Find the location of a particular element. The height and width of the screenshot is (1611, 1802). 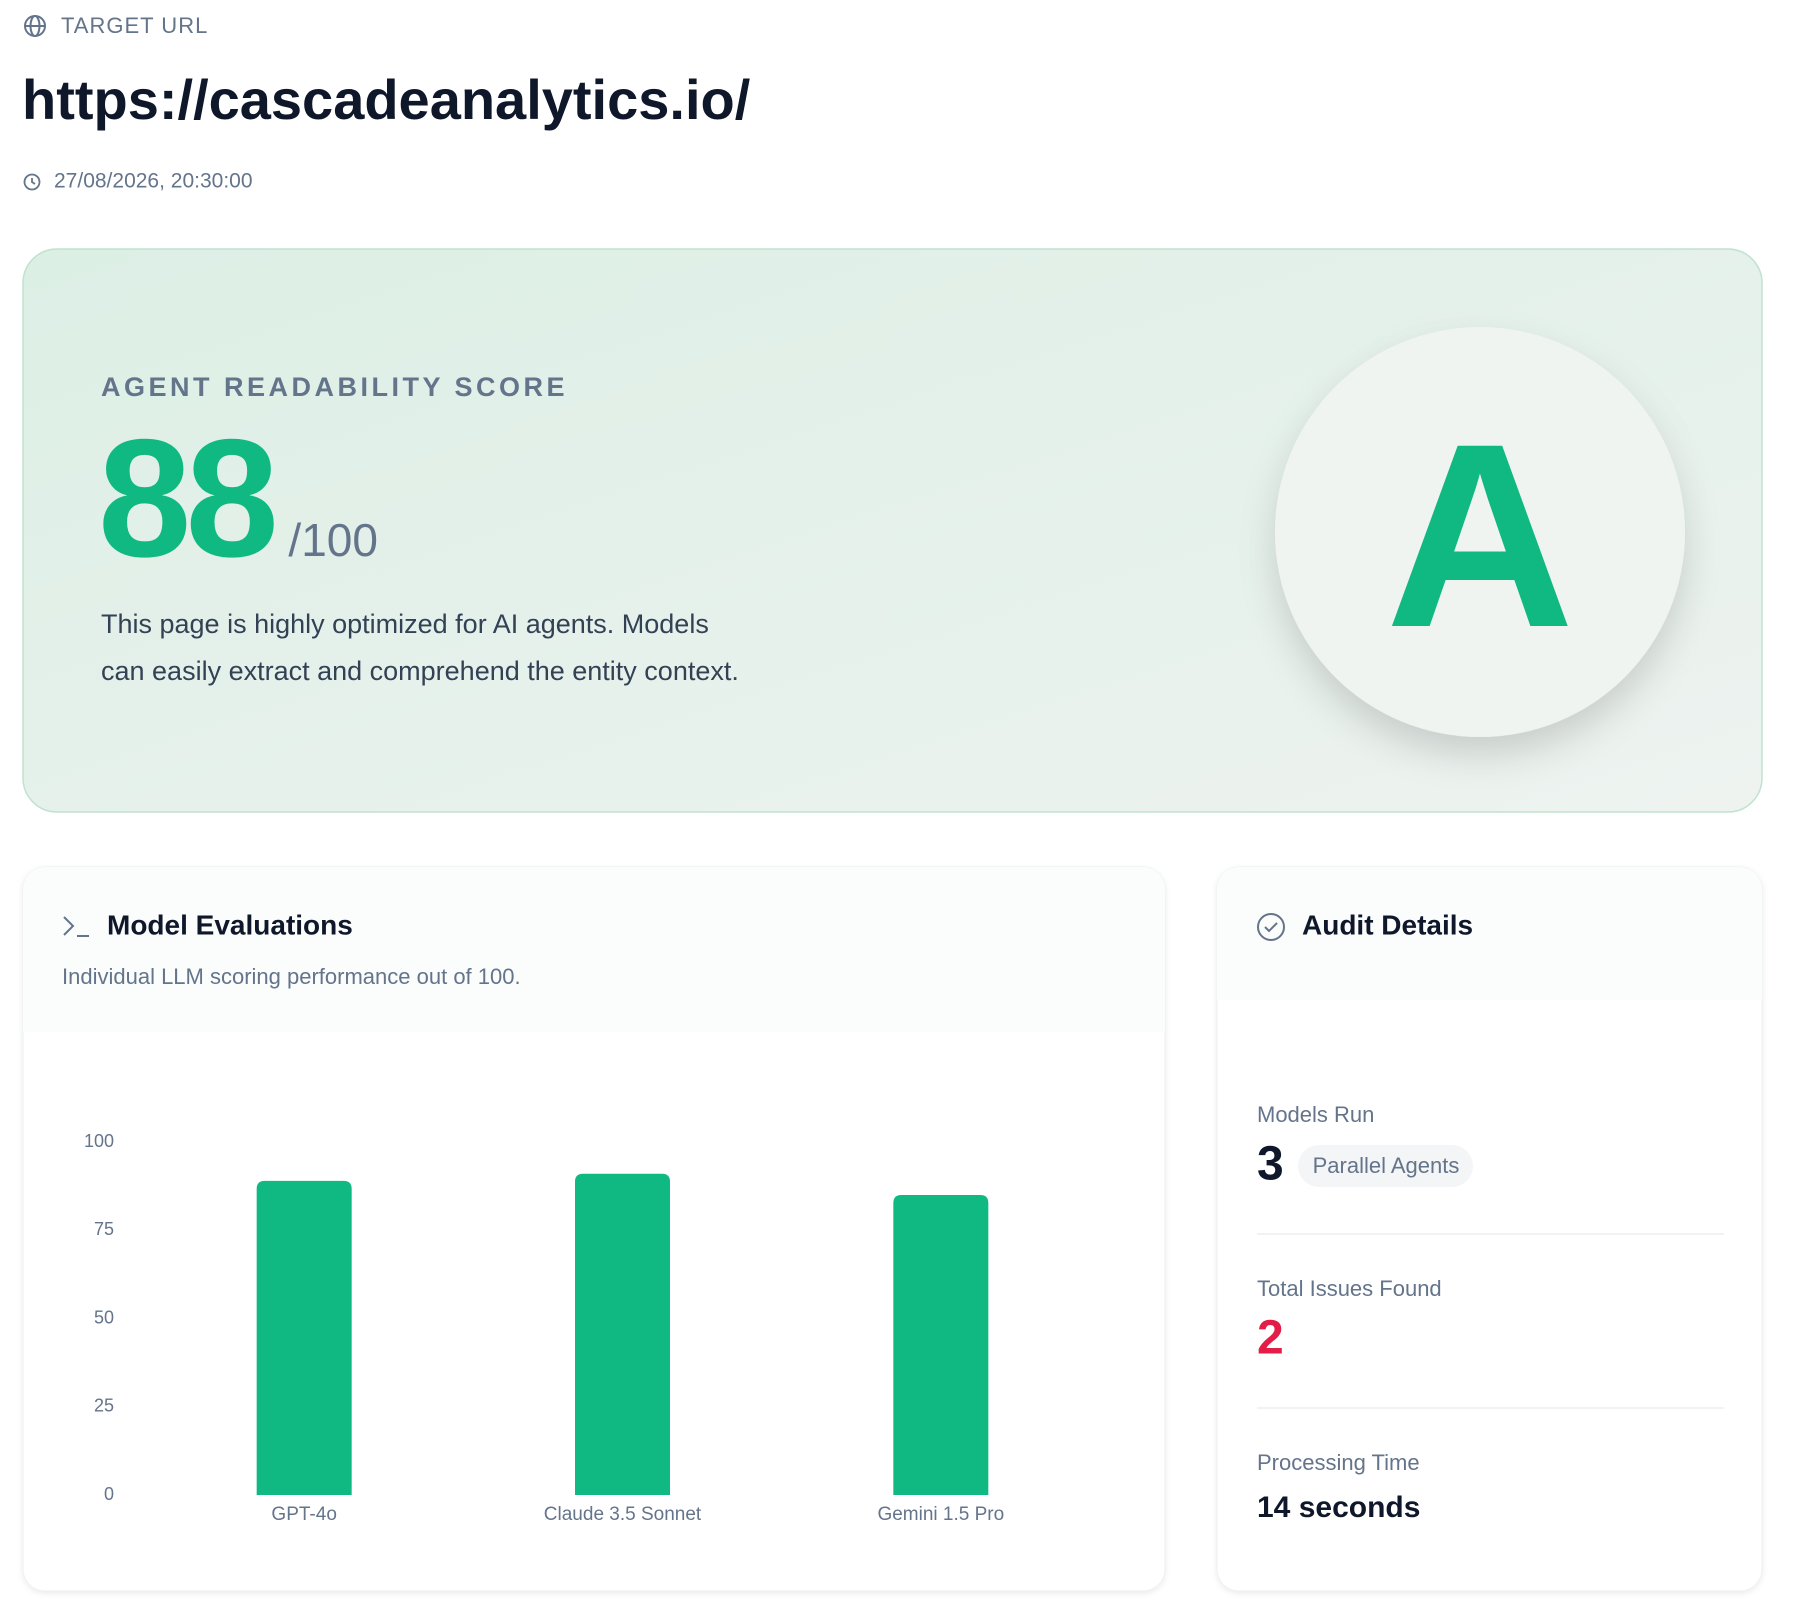

terminal-icon is located at coordinates (76, 926).